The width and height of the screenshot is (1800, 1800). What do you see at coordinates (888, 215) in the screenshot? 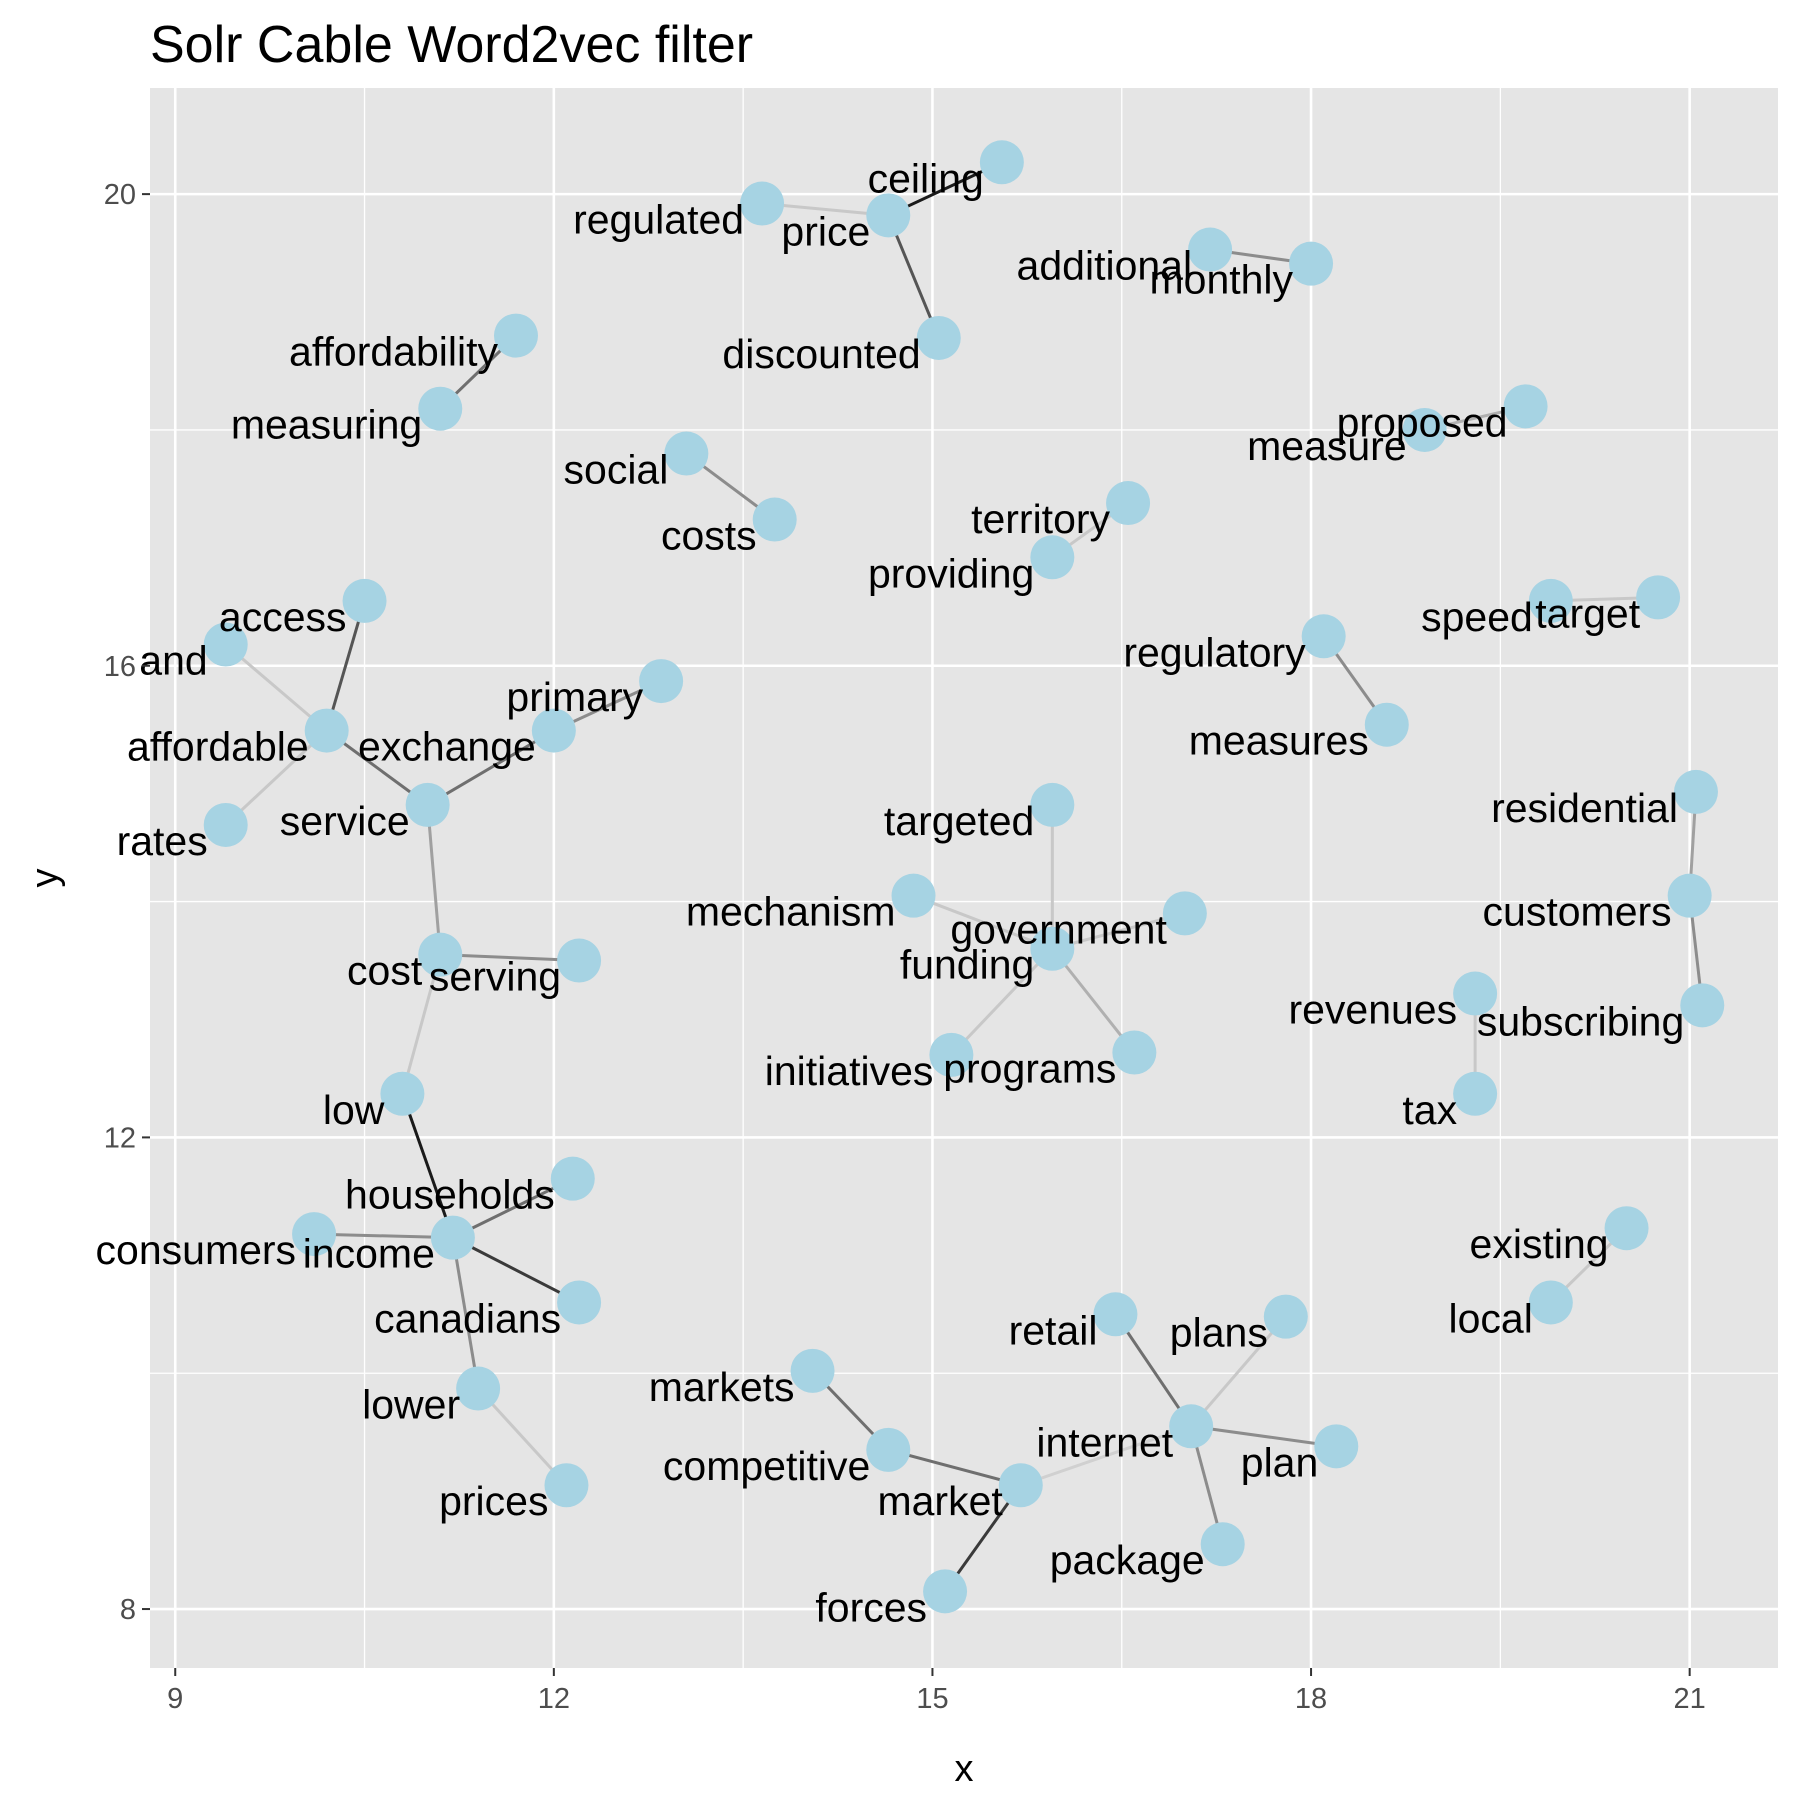
I see `point-price` at bounding box center [888, 215].